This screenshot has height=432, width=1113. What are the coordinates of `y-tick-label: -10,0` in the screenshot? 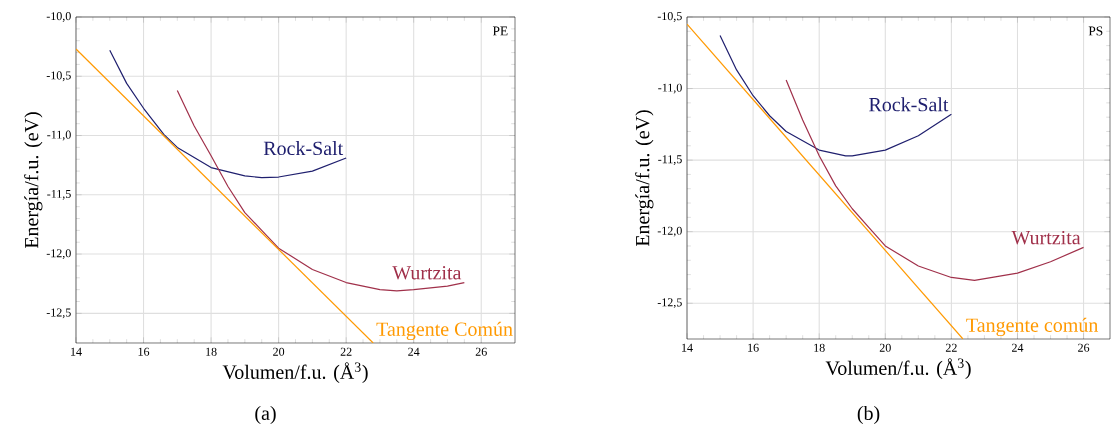 It's located at (58, 17).